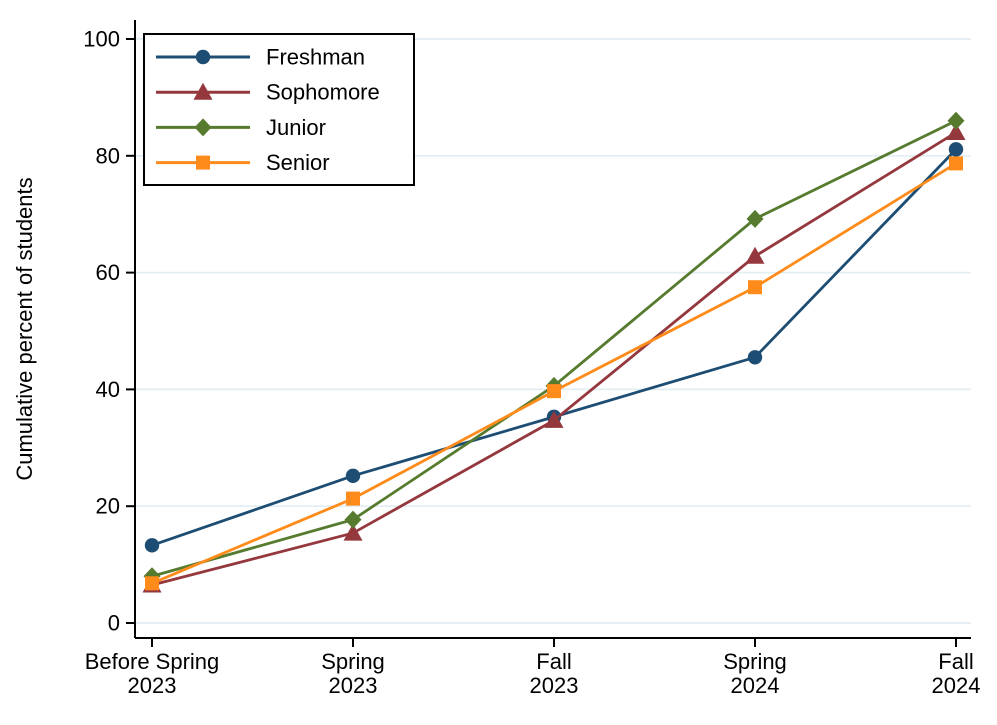  Describe the element at coordinates (241, 127) in the screenshot. I see `legend-item-junior: Junior` at that location.